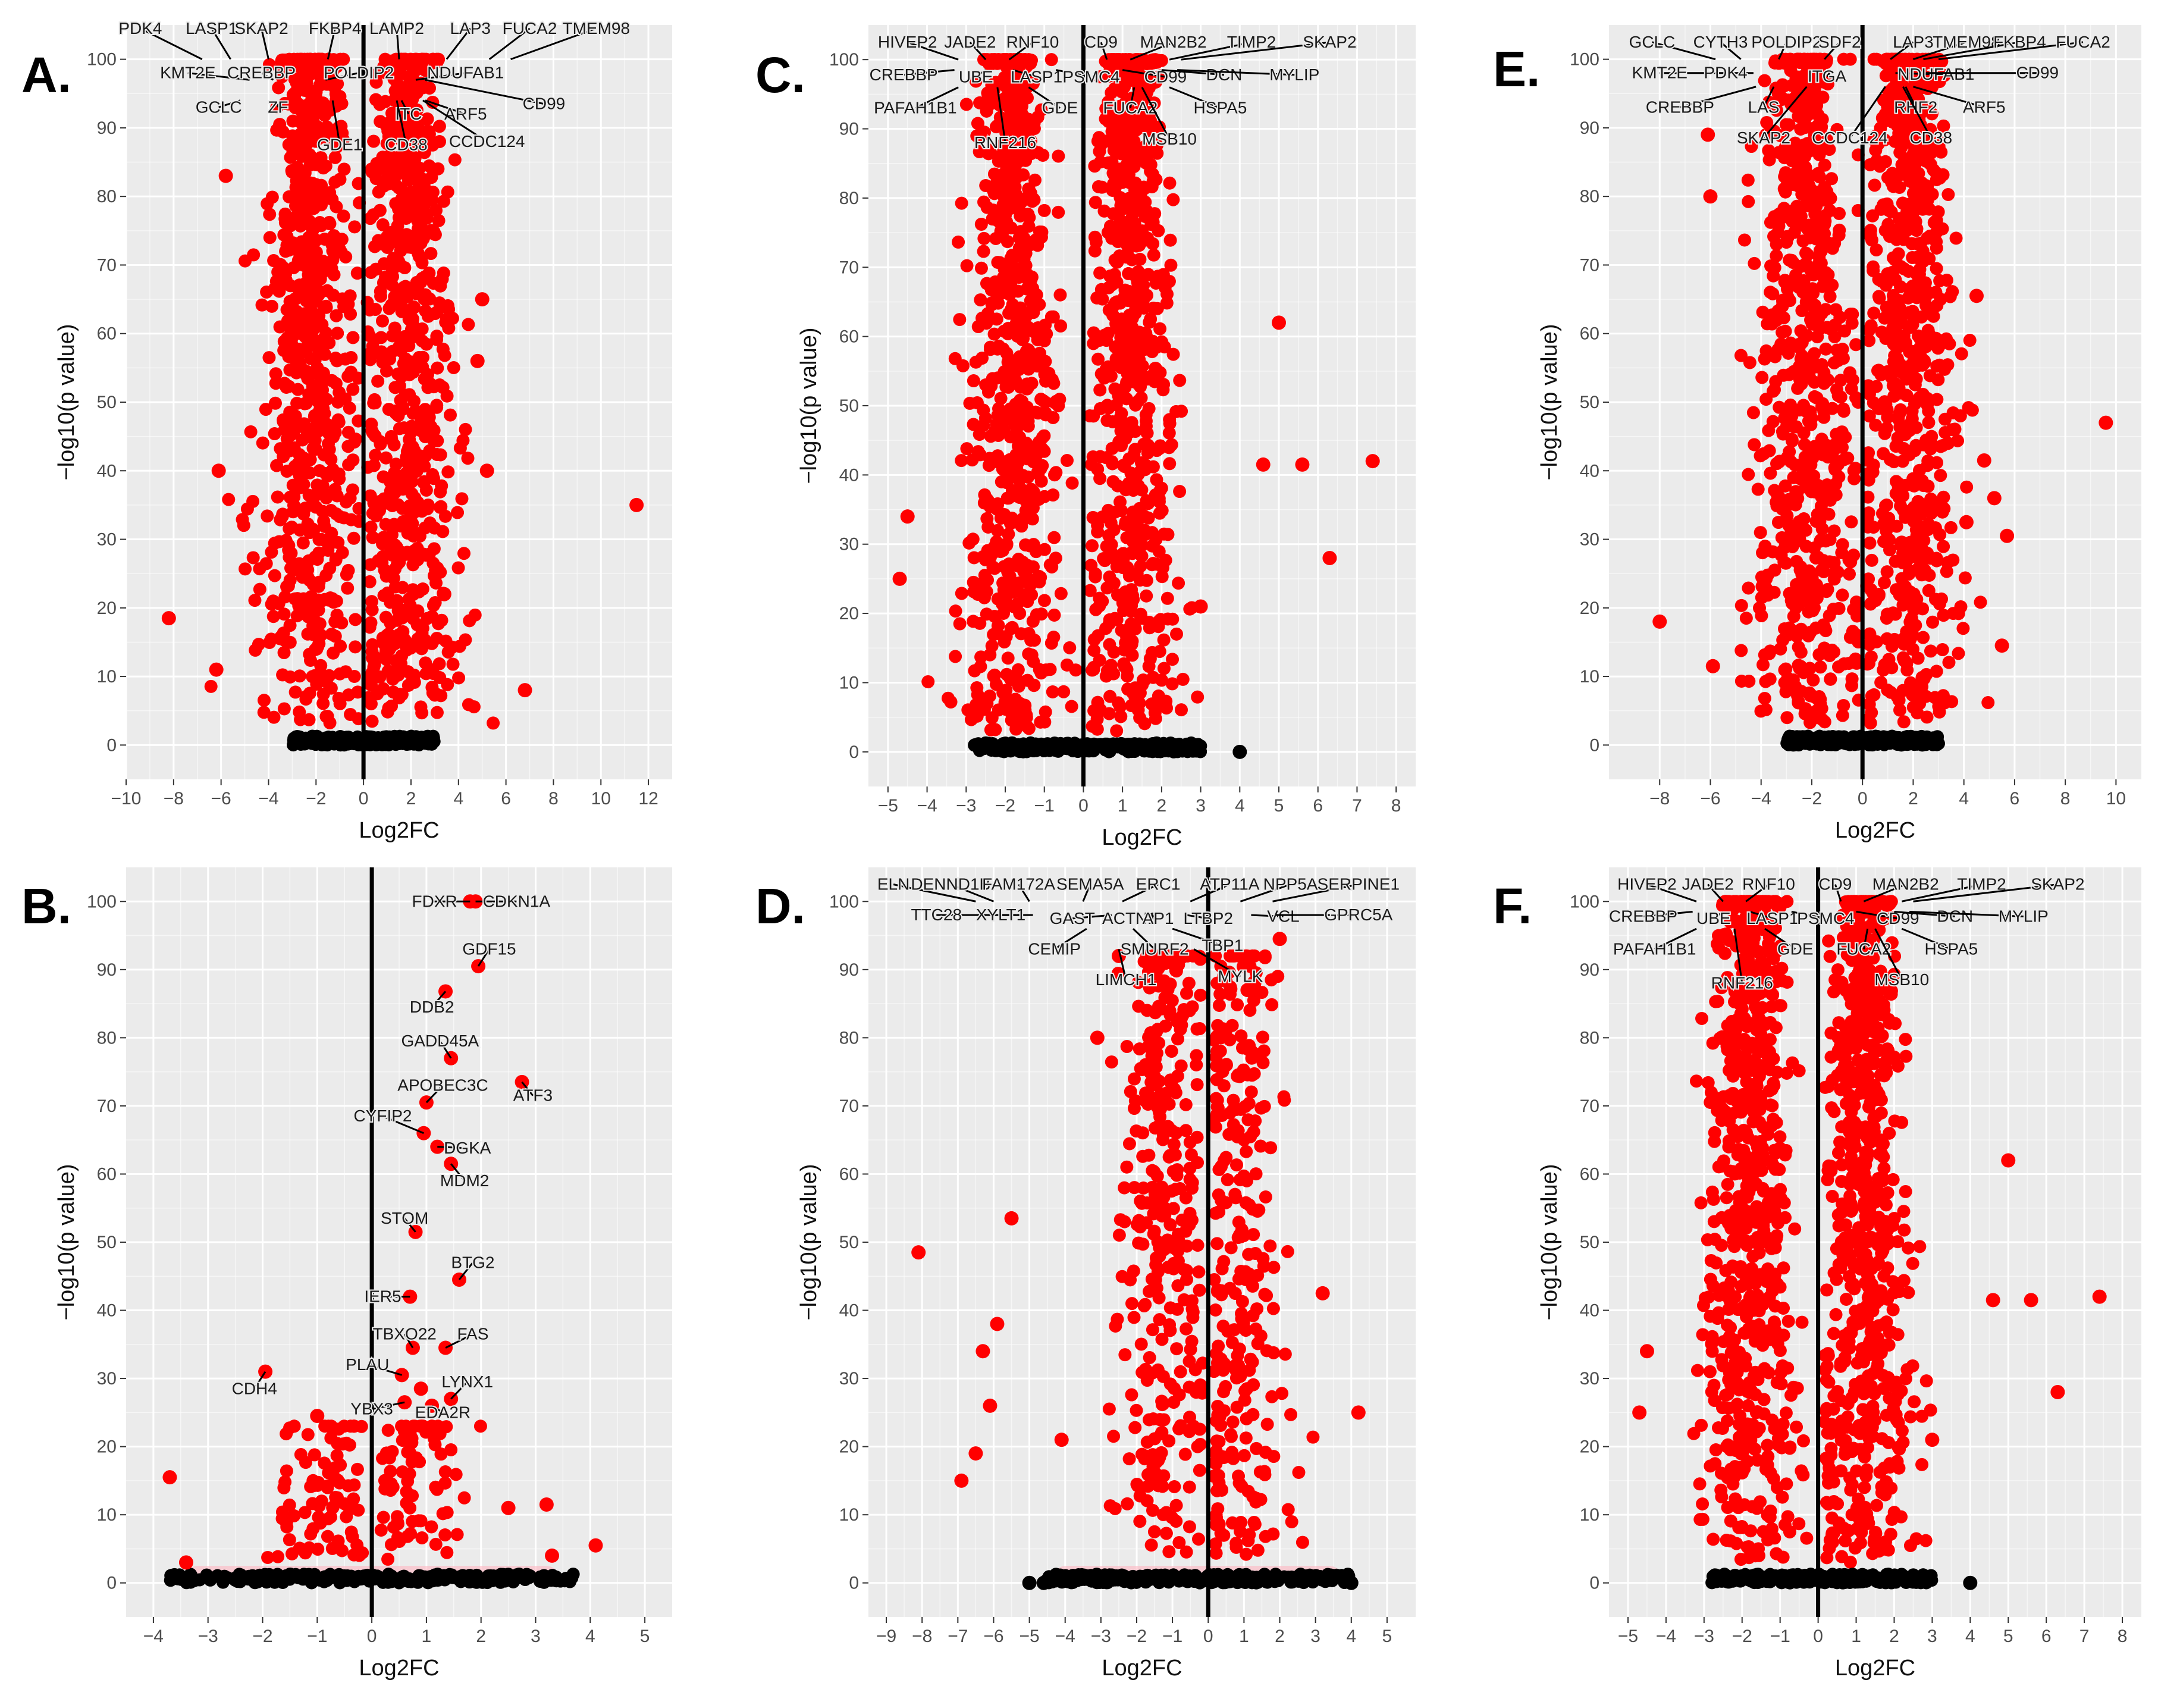  I want to click on x-tick-label: 3, so click(1201, 806).